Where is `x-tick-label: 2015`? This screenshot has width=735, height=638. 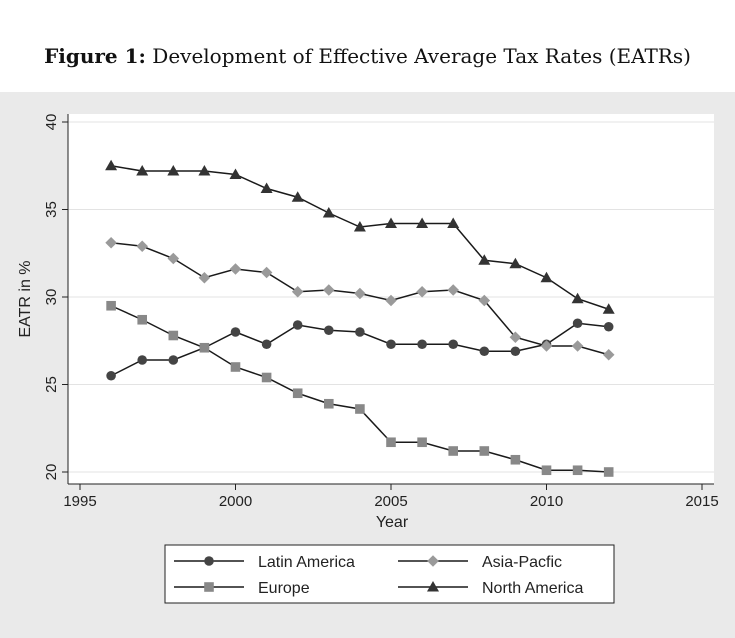 x-tick-label: 2015 is located at coordinates (701, 501).